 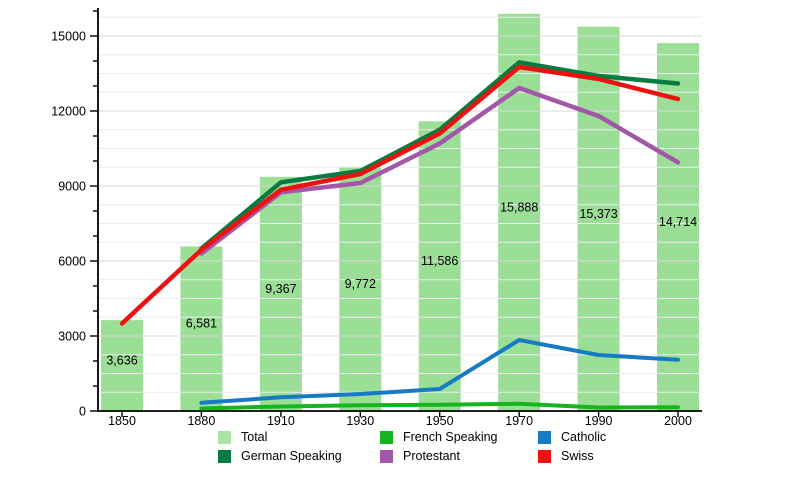 What do you see at coordinates (224, 437) in the screenshot?
I see `total-swatch-icon` at bounding box center [224, 437].